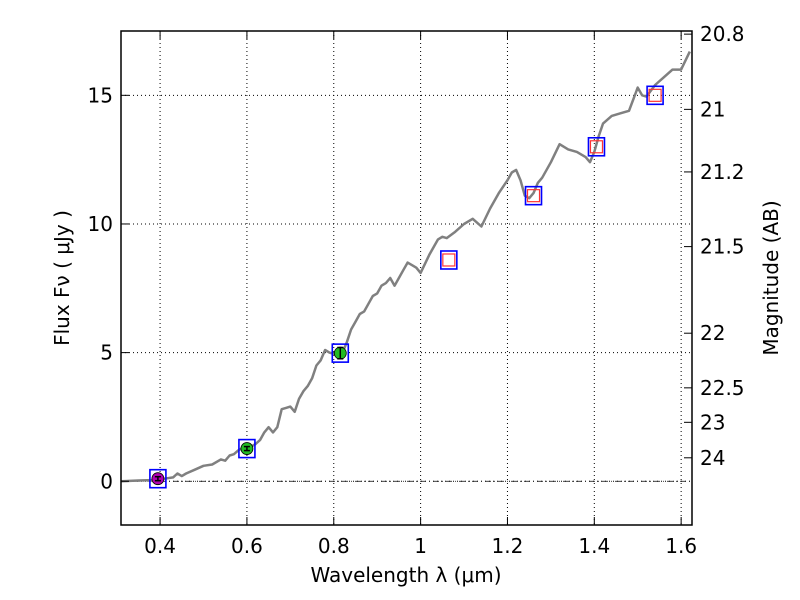 This screenshot has height=600, width=800. Describe the element at coordinates (100, 224) in the screenshot. I see `y-tick-label: 10` at that location.